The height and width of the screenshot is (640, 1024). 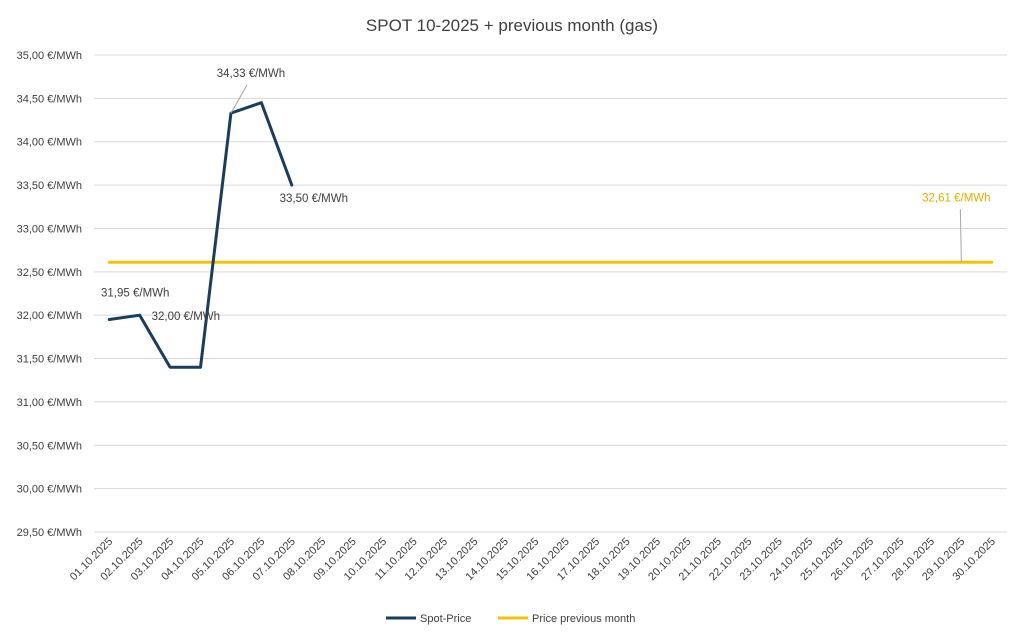 I want to click on data-label: 32,00 €/MWh, so click(x=186, y=317).